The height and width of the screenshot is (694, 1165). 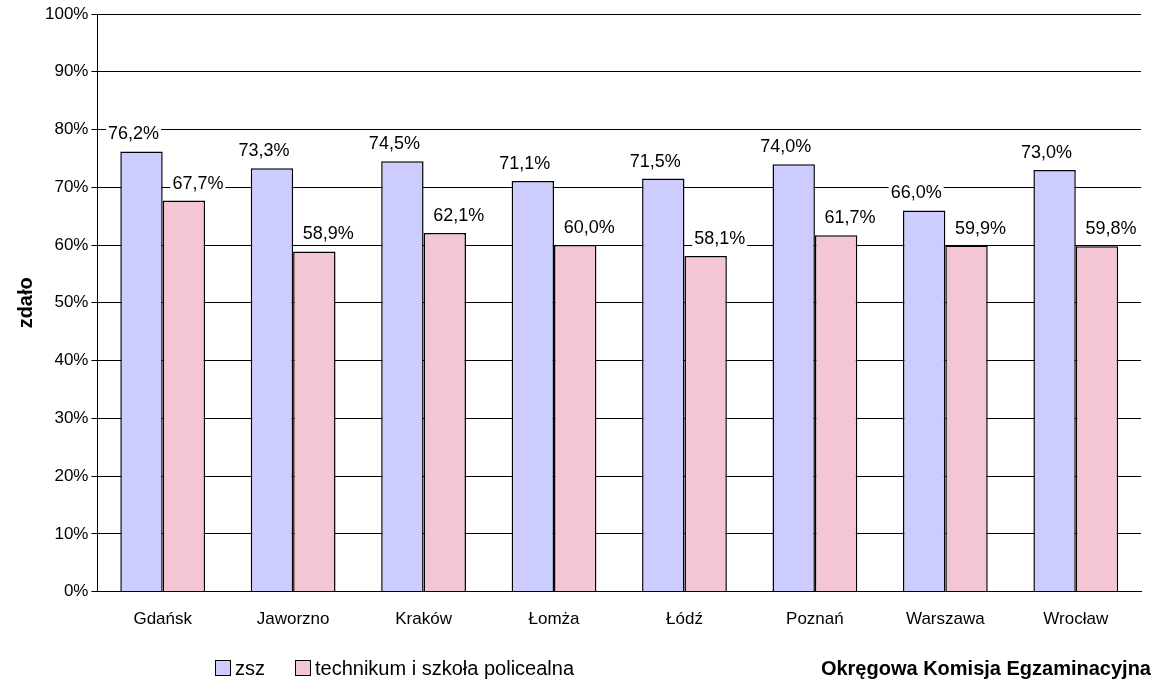 What do you see at coordinates (67, 13) in the screenshot?
I see `y-tick-label: 100%` at bounding box center [67, 13].